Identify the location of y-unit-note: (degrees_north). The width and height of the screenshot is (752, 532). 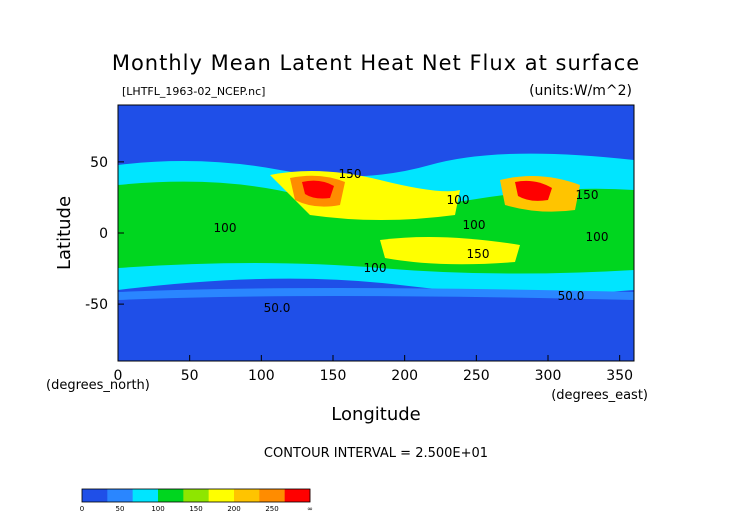
(98, 385).